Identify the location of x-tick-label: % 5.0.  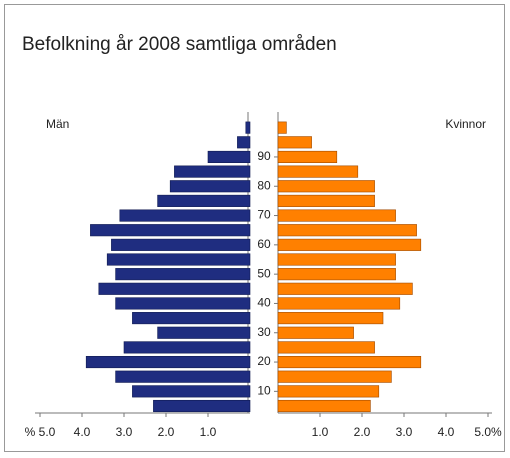
(40, 432).